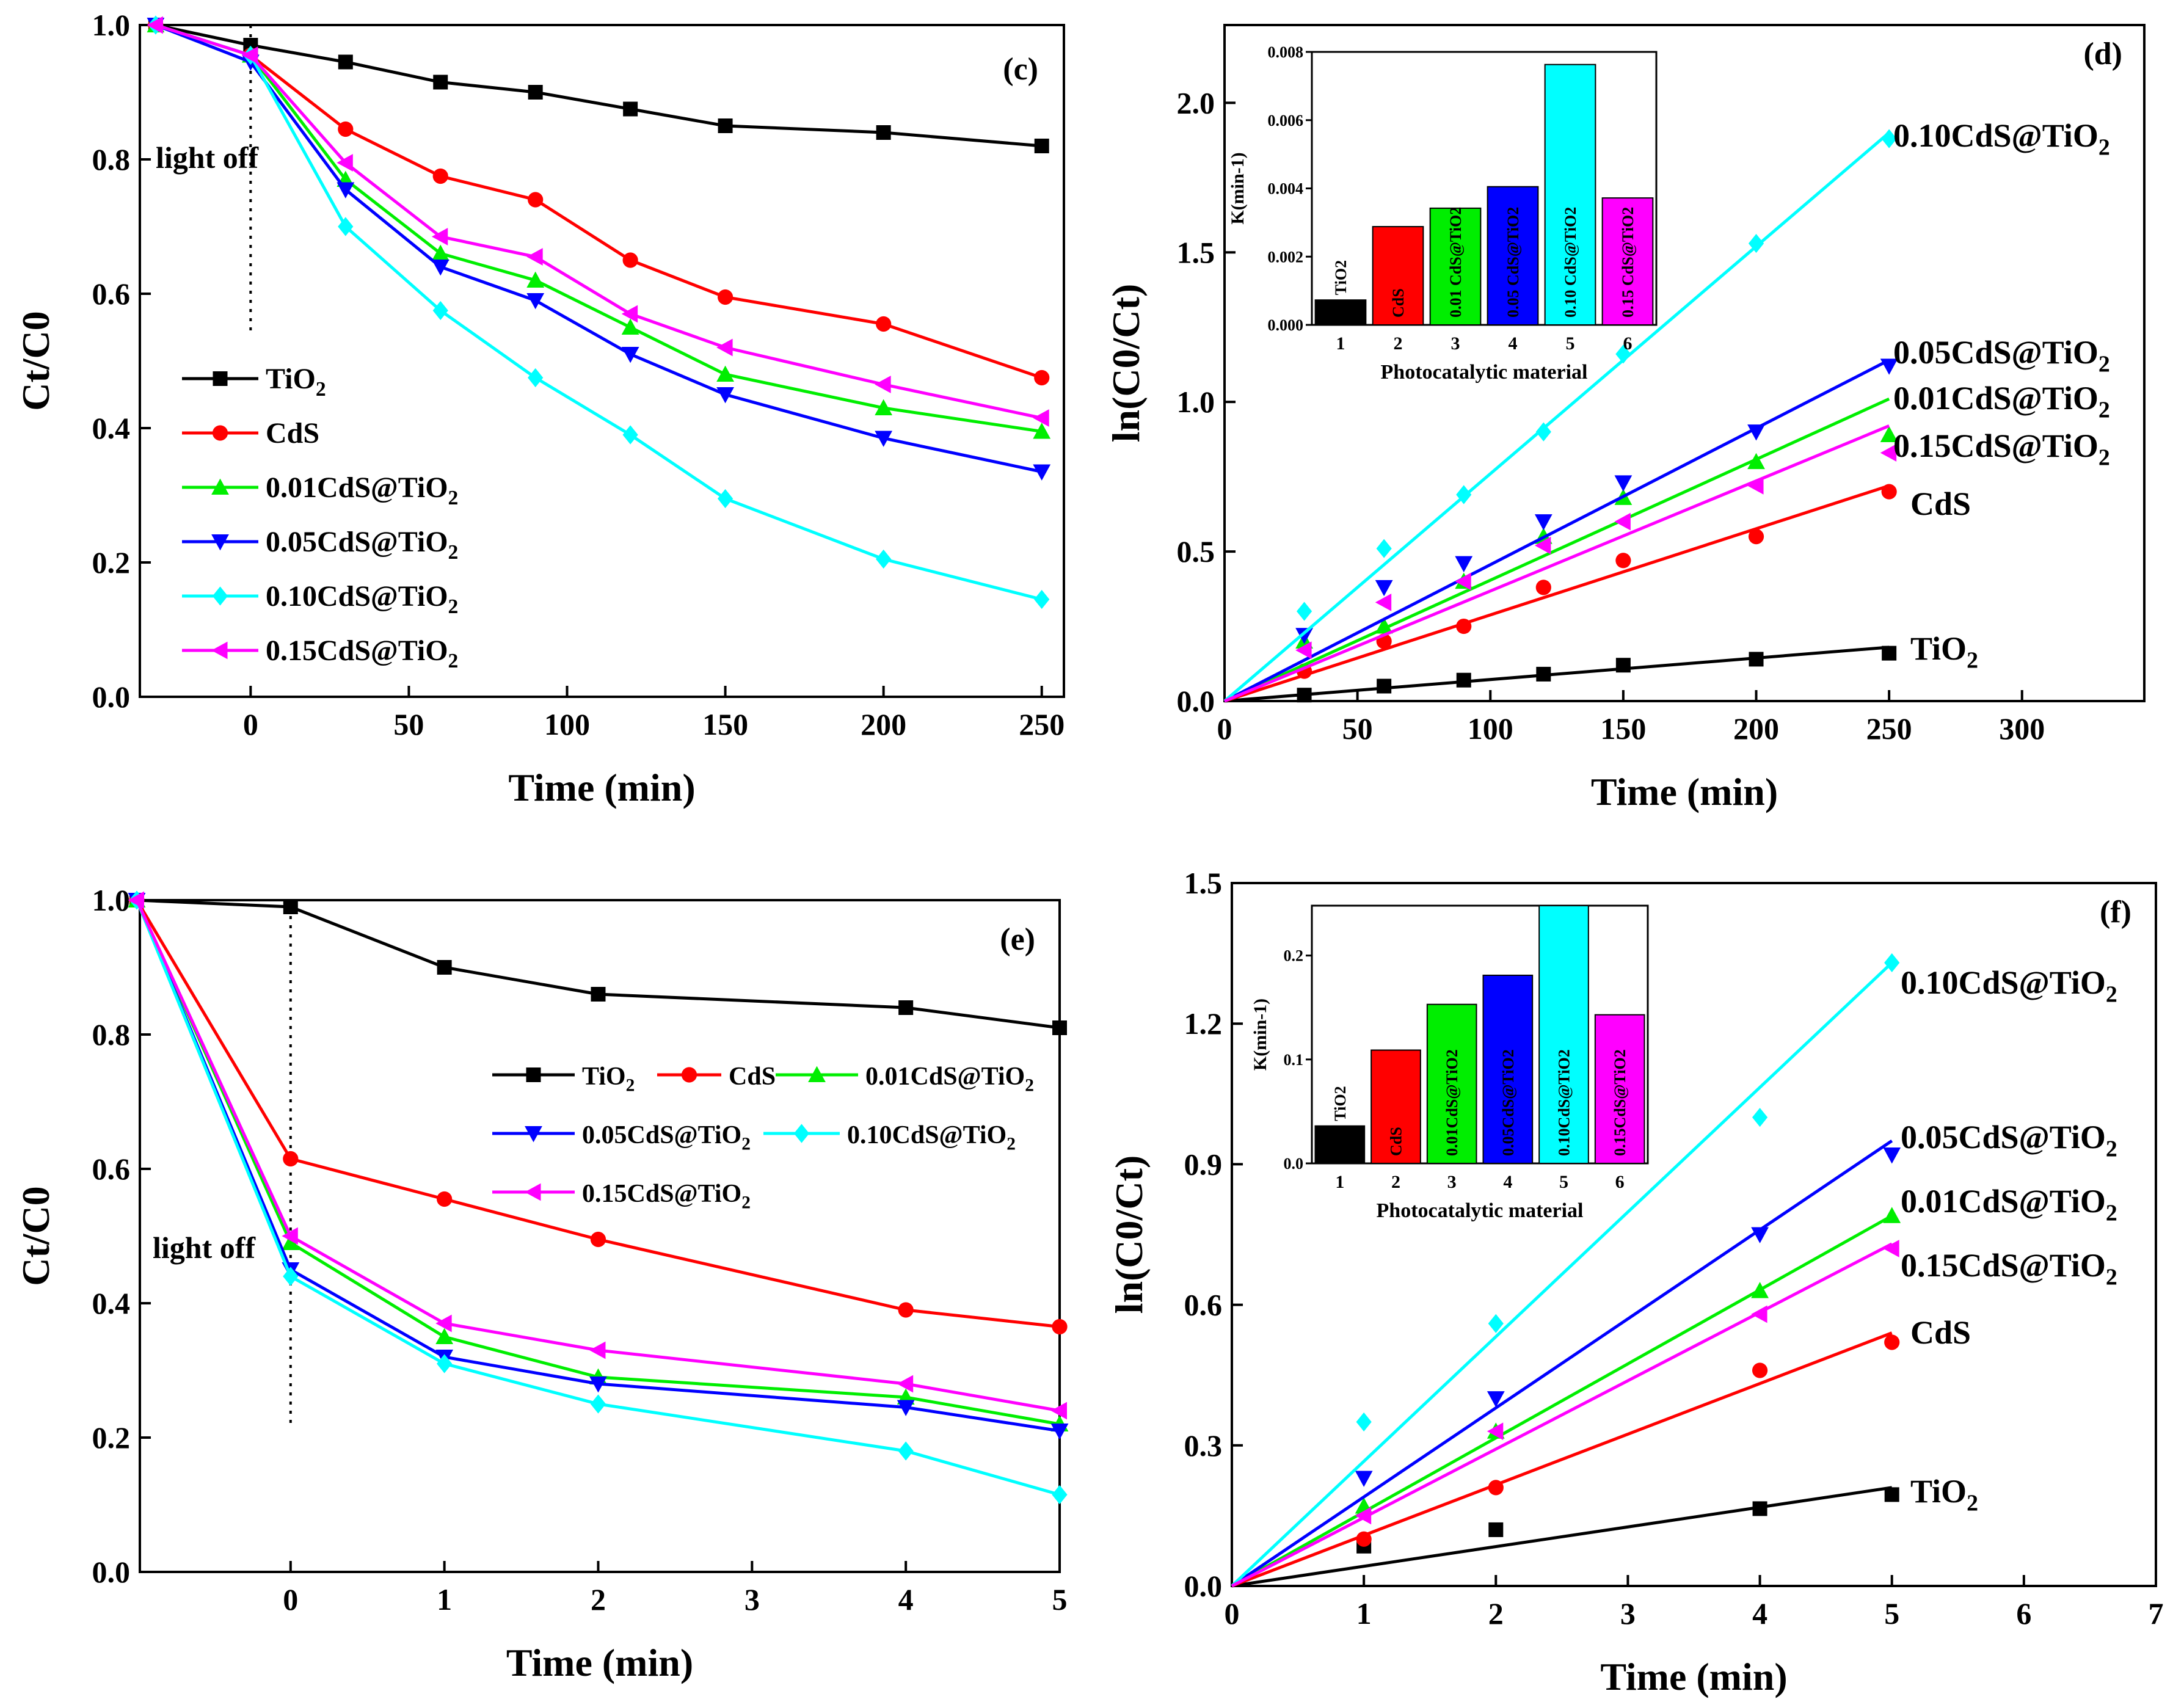 This screenshot has width=2184, height=1702. I want to click on y-tick-label: 0.2, so click(111, 562).